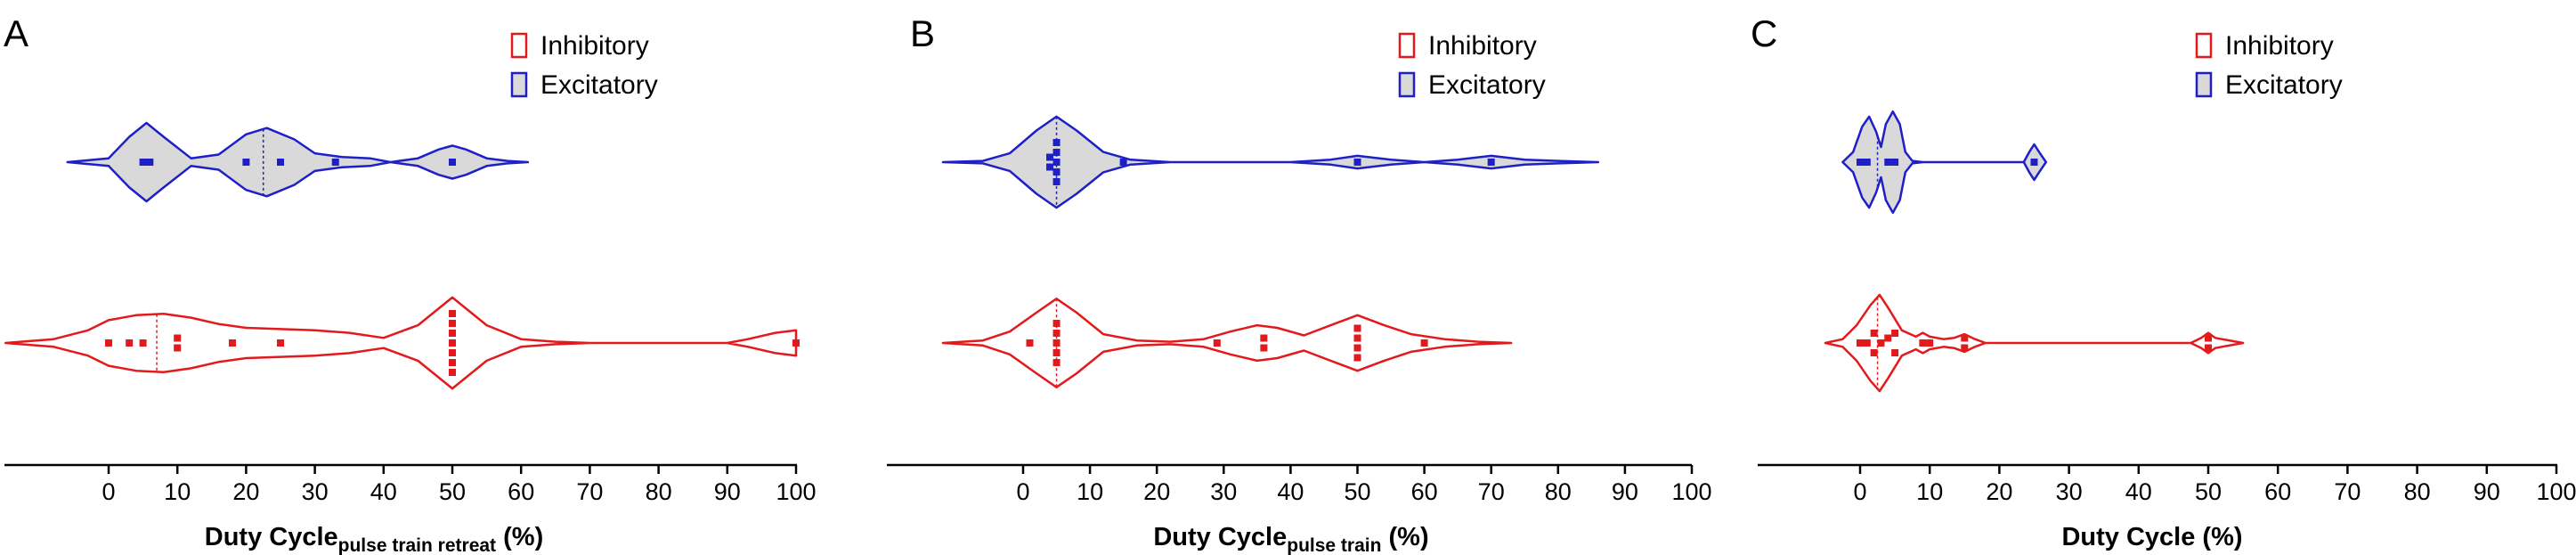 The height and width of the screenshot is (555, 2576). I want to click on x-axis-title: Duty Cyclepulse train retreat (%), so click(374, 539).